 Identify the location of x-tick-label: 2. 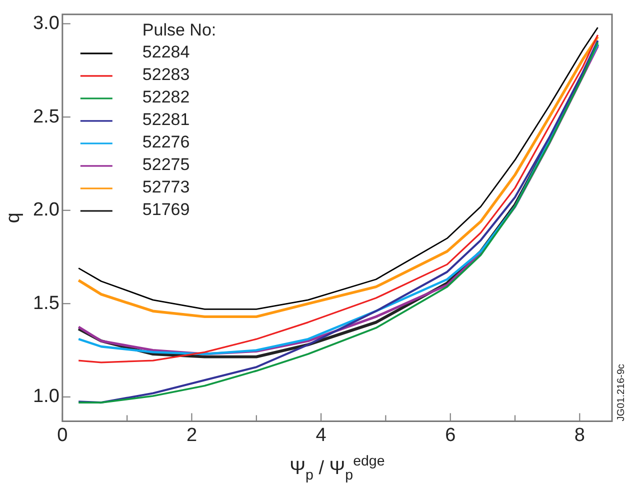
(192, 435).